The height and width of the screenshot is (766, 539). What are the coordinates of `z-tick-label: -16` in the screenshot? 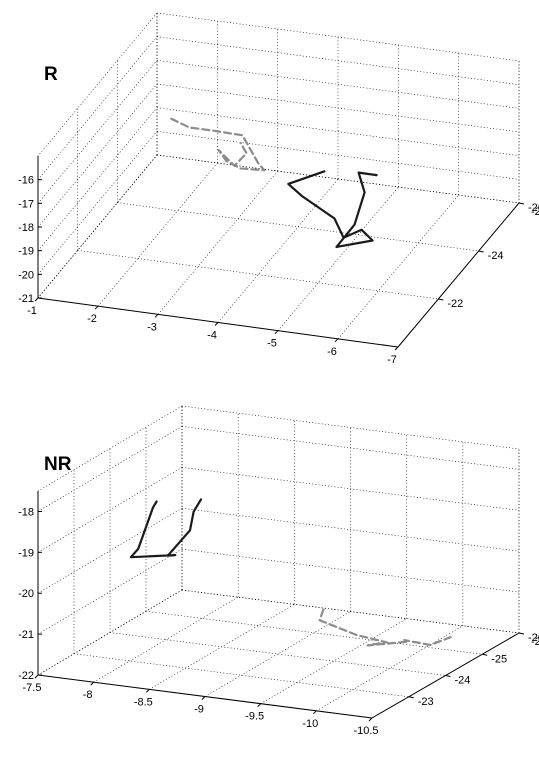 It's located at (26, 181).